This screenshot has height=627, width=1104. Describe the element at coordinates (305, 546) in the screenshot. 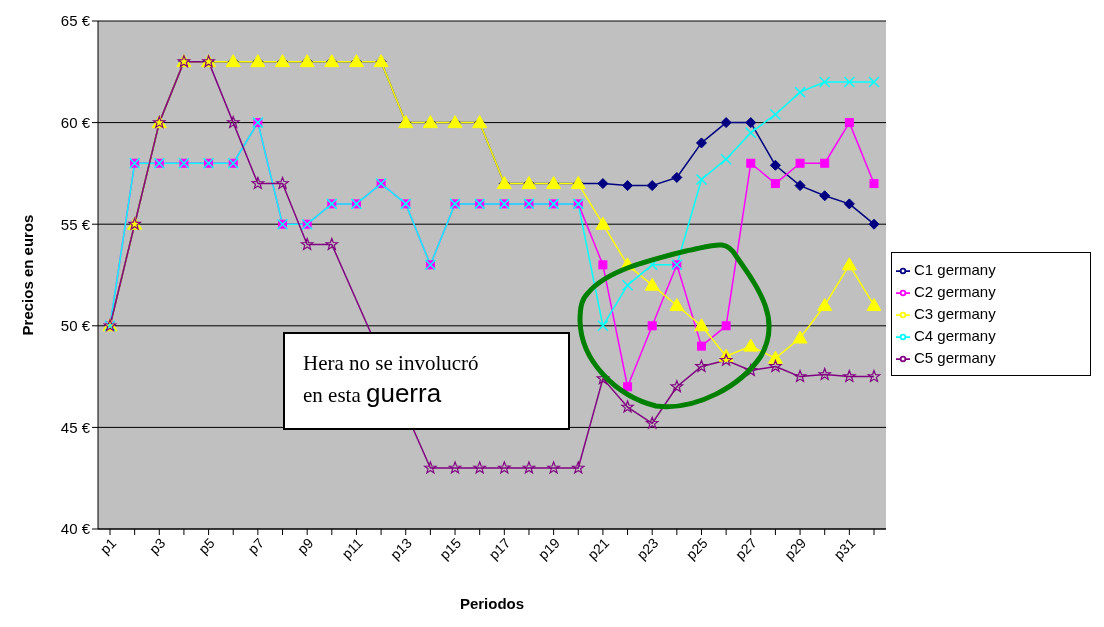

I see `x-tick-label: p9` at that location.